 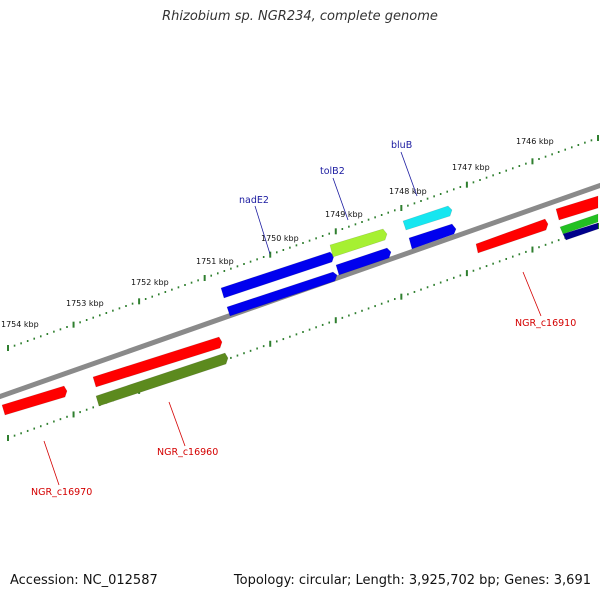 What do you see at coordinates (471, 167) in the screenshot?
I see `tick-label-1747: 1747 kbp` at bounding box center [471, 167].